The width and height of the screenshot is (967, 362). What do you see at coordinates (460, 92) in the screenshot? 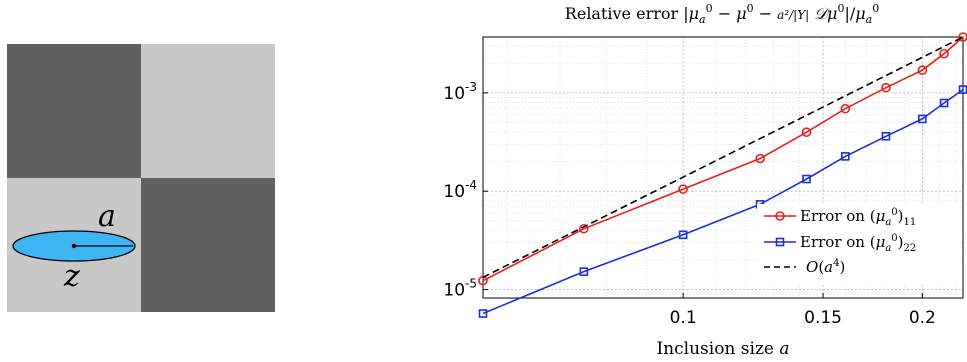
I see `y-tick-label: 10⁻³` at bounding box center [460, 92].